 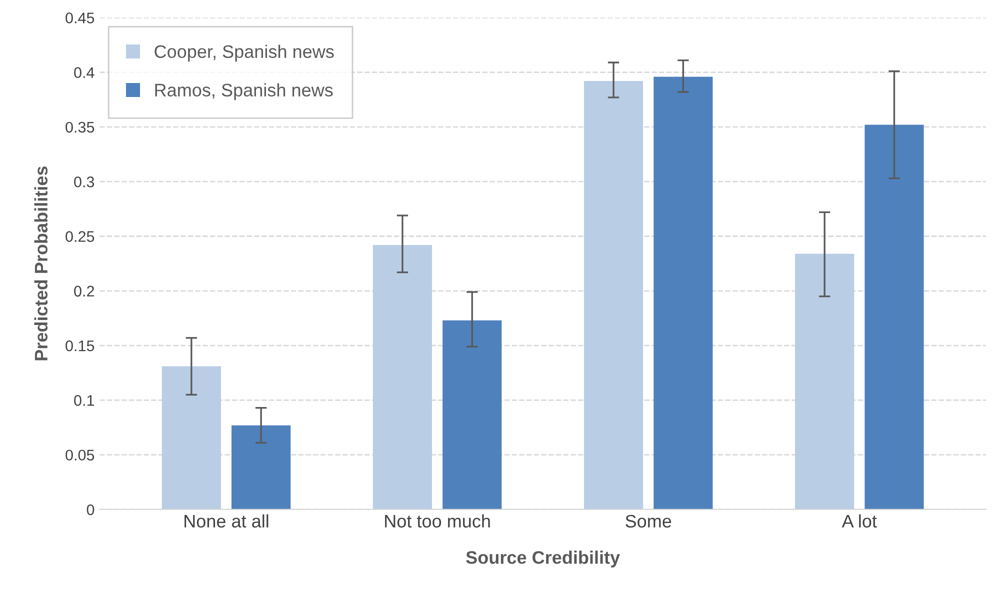 I want to click on x-tick-label: Some, so click(x=649, y=521).